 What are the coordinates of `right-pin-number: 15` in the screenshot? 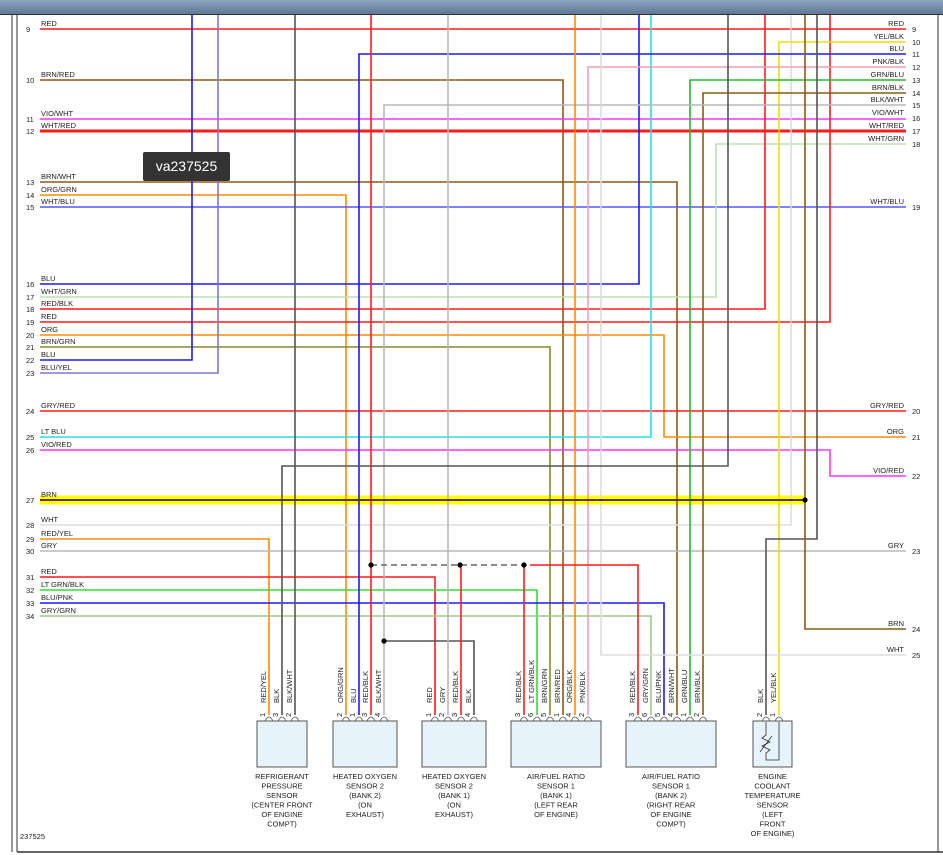 It's located at (916, 105).